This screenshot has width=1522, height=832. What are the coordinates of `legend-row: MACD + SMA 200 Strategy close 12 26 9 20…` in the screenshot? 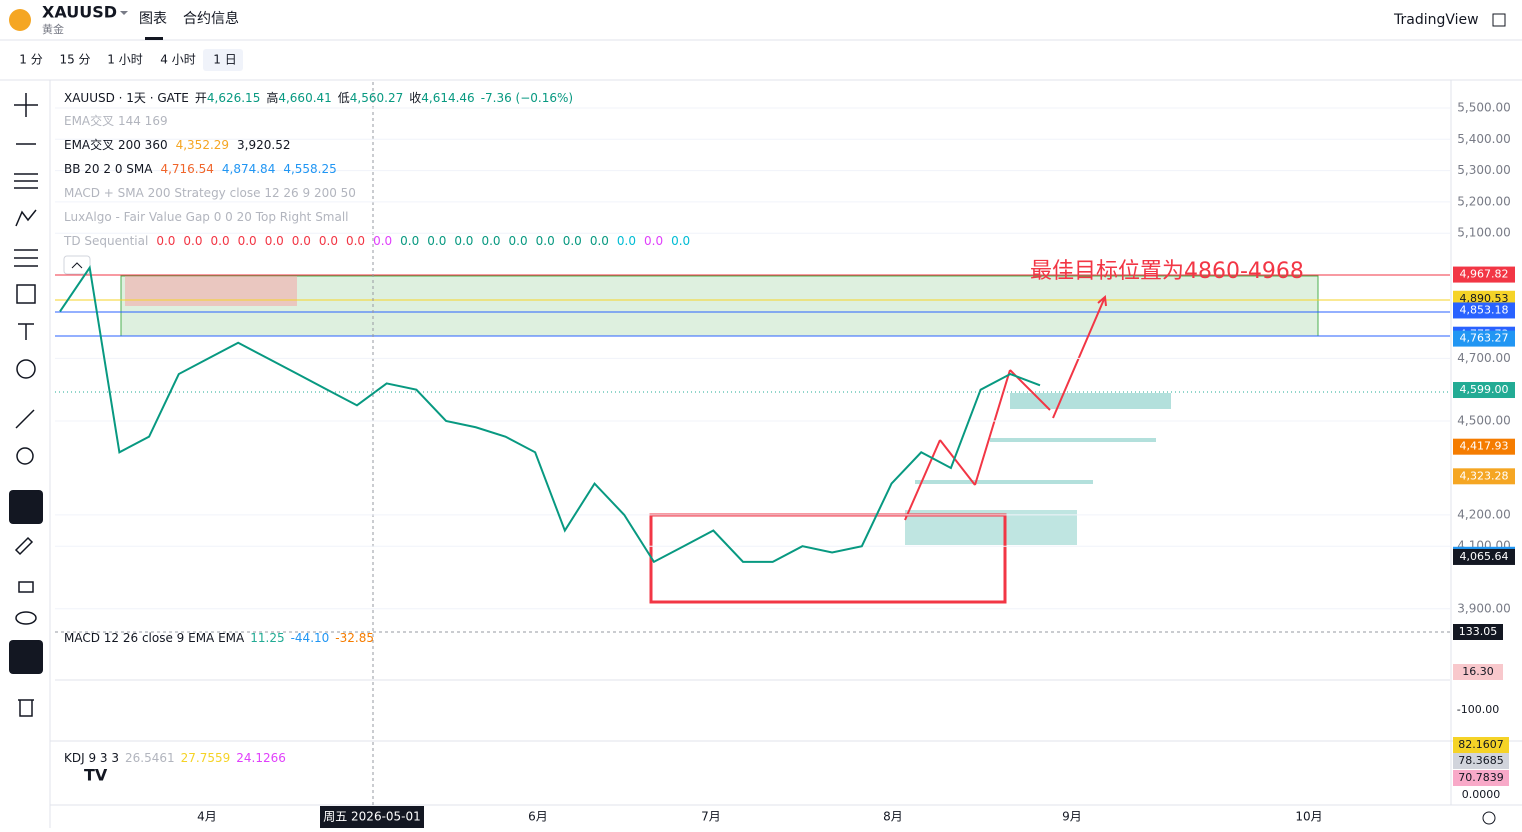 It's located at (210, 193).